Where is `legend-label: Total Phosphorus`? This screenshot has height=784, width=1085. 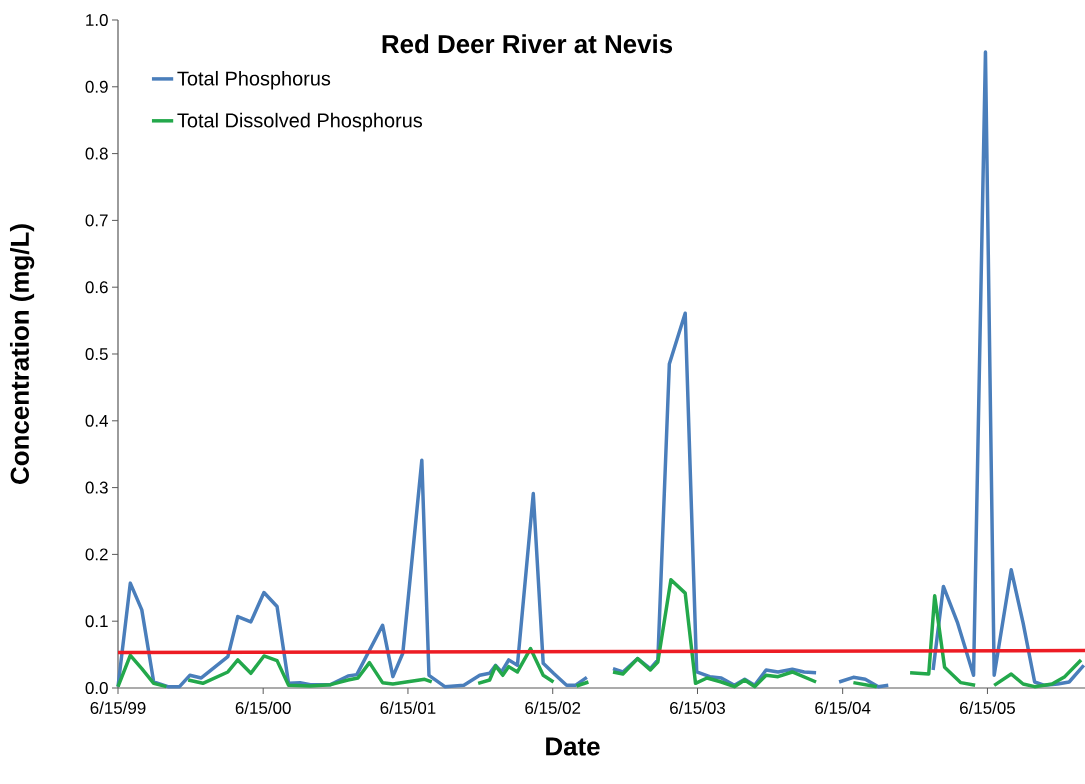 legend-label: Total Phosphorus is located at coordinates (254, 80).